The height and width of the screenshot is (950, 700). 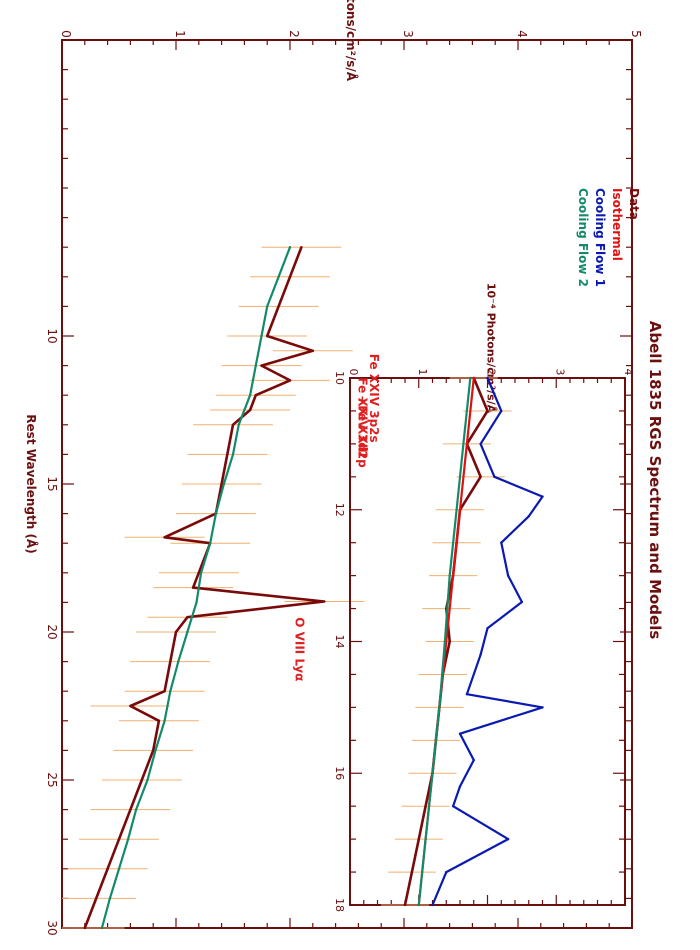 I want to click on wavelength-tick-label: 15, so click(x=52, y=483).